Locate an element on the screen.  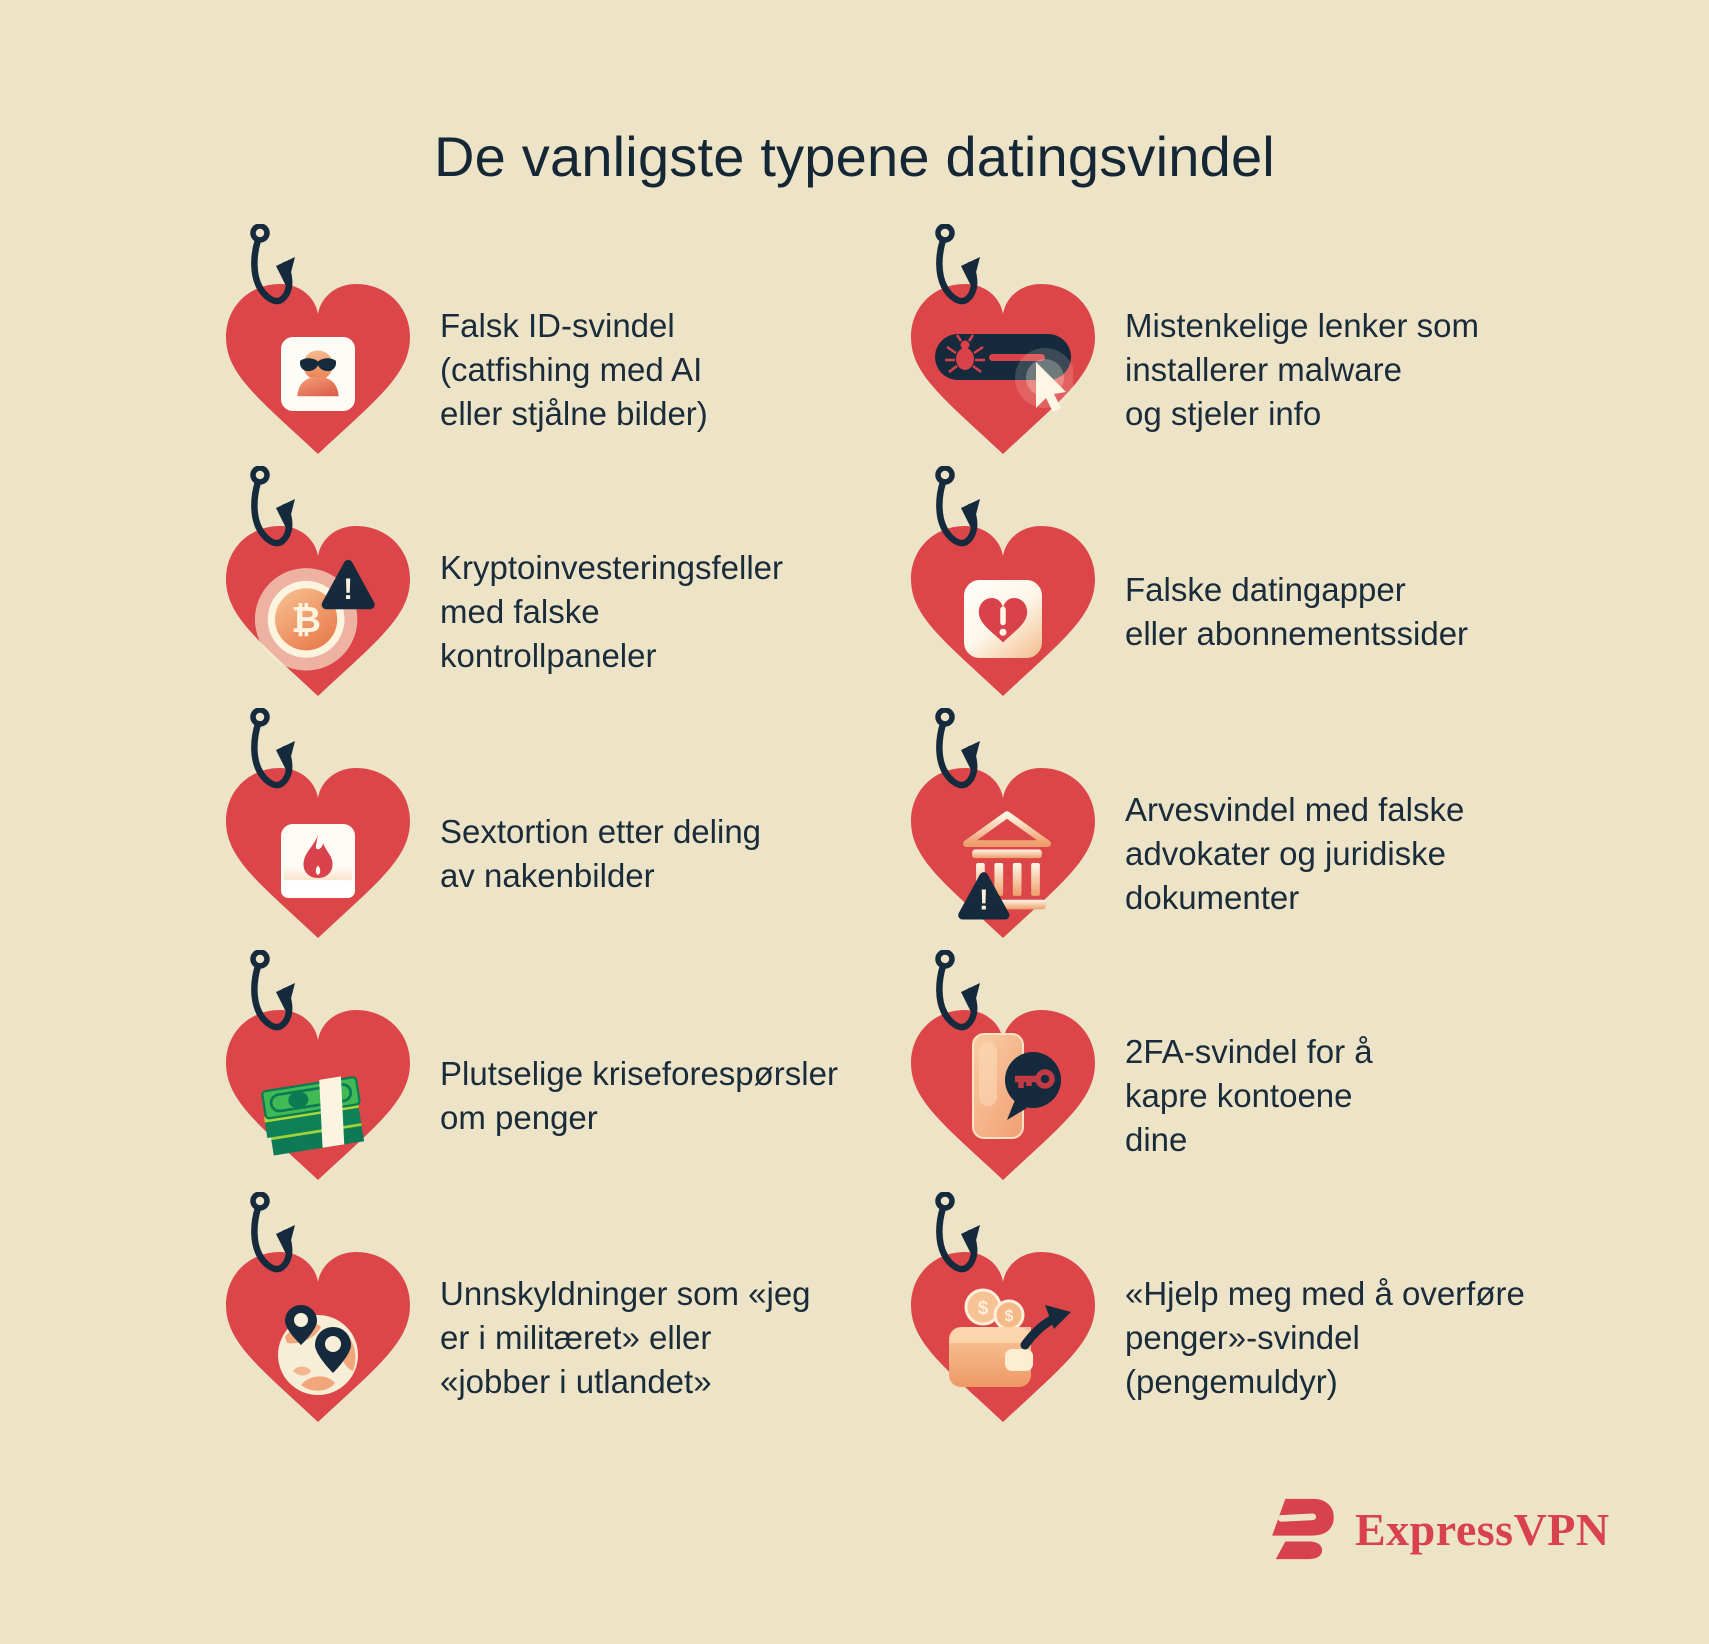
scam-caption: Plutselige kriseforespørsler om penger is located at coordinates (639, 1095).